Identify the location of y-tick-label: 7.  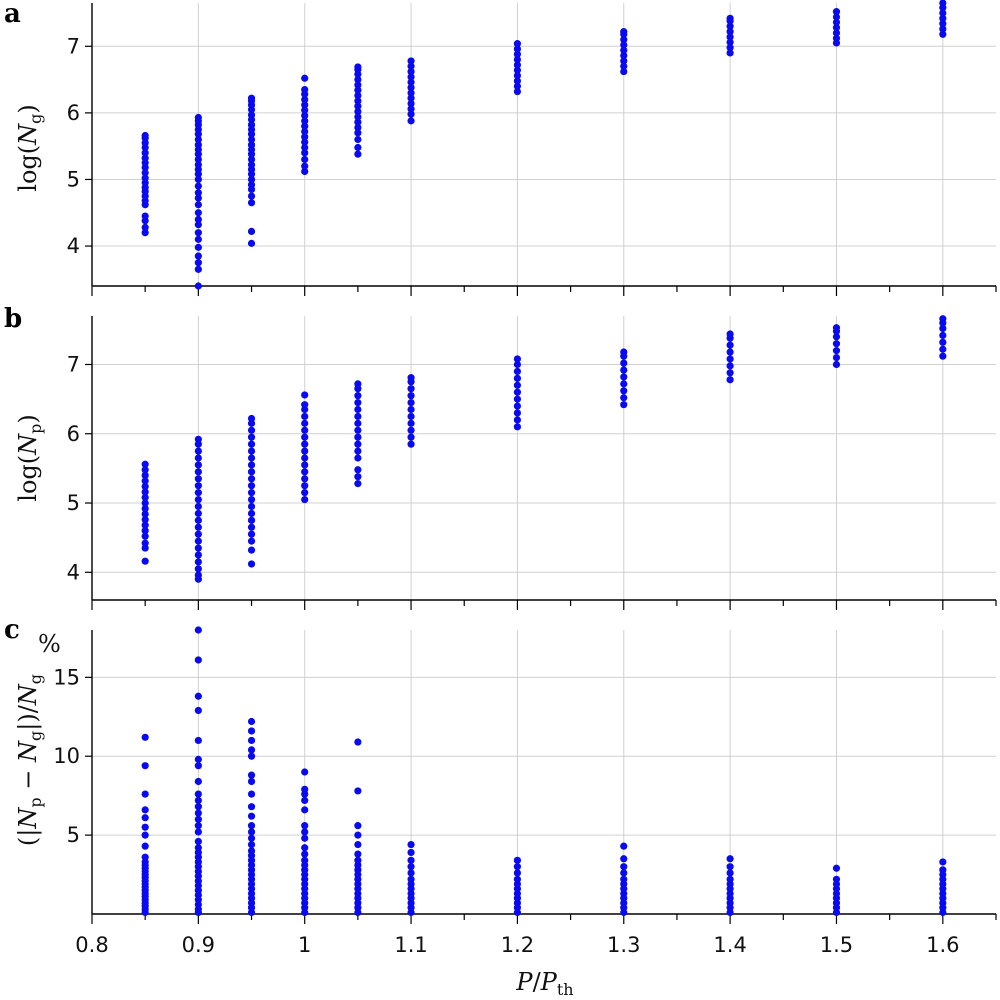
(73, 46).